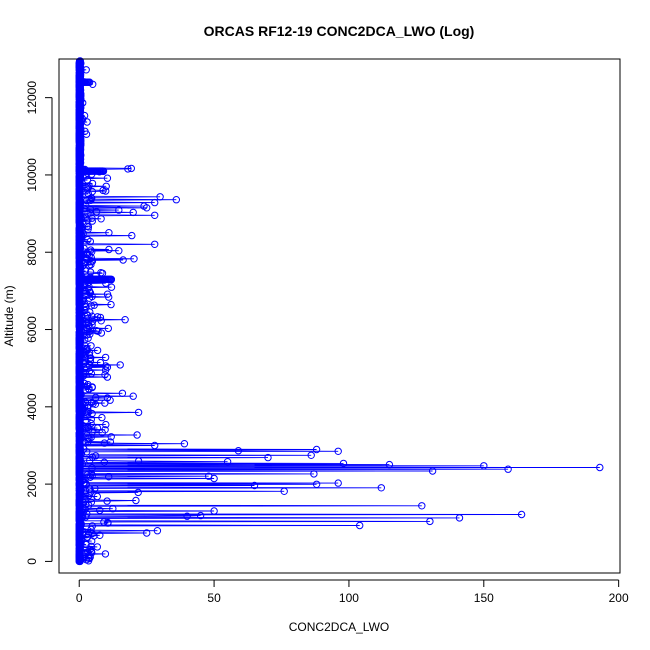 The width and height of the screenshot is (650, 650). What do you see at coordinates (32, 329) in the screenshot?
I see `y-tick-label: 6000` at bounding box center [32, 329].